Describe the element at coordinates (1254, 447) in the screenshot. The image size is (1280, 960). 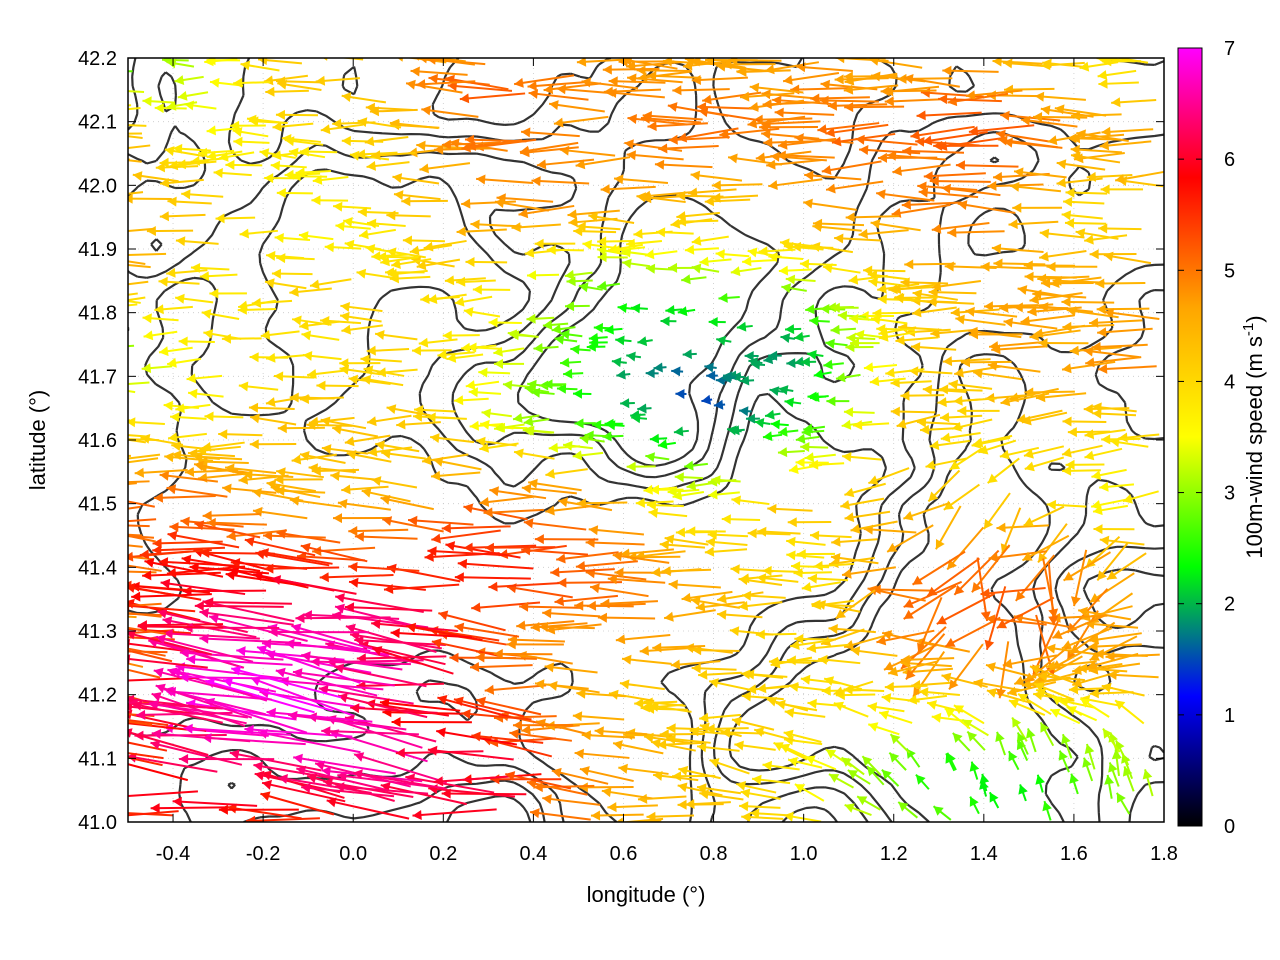
I see `colorbar-label-main: 100m-wind speed (m s` at that location.